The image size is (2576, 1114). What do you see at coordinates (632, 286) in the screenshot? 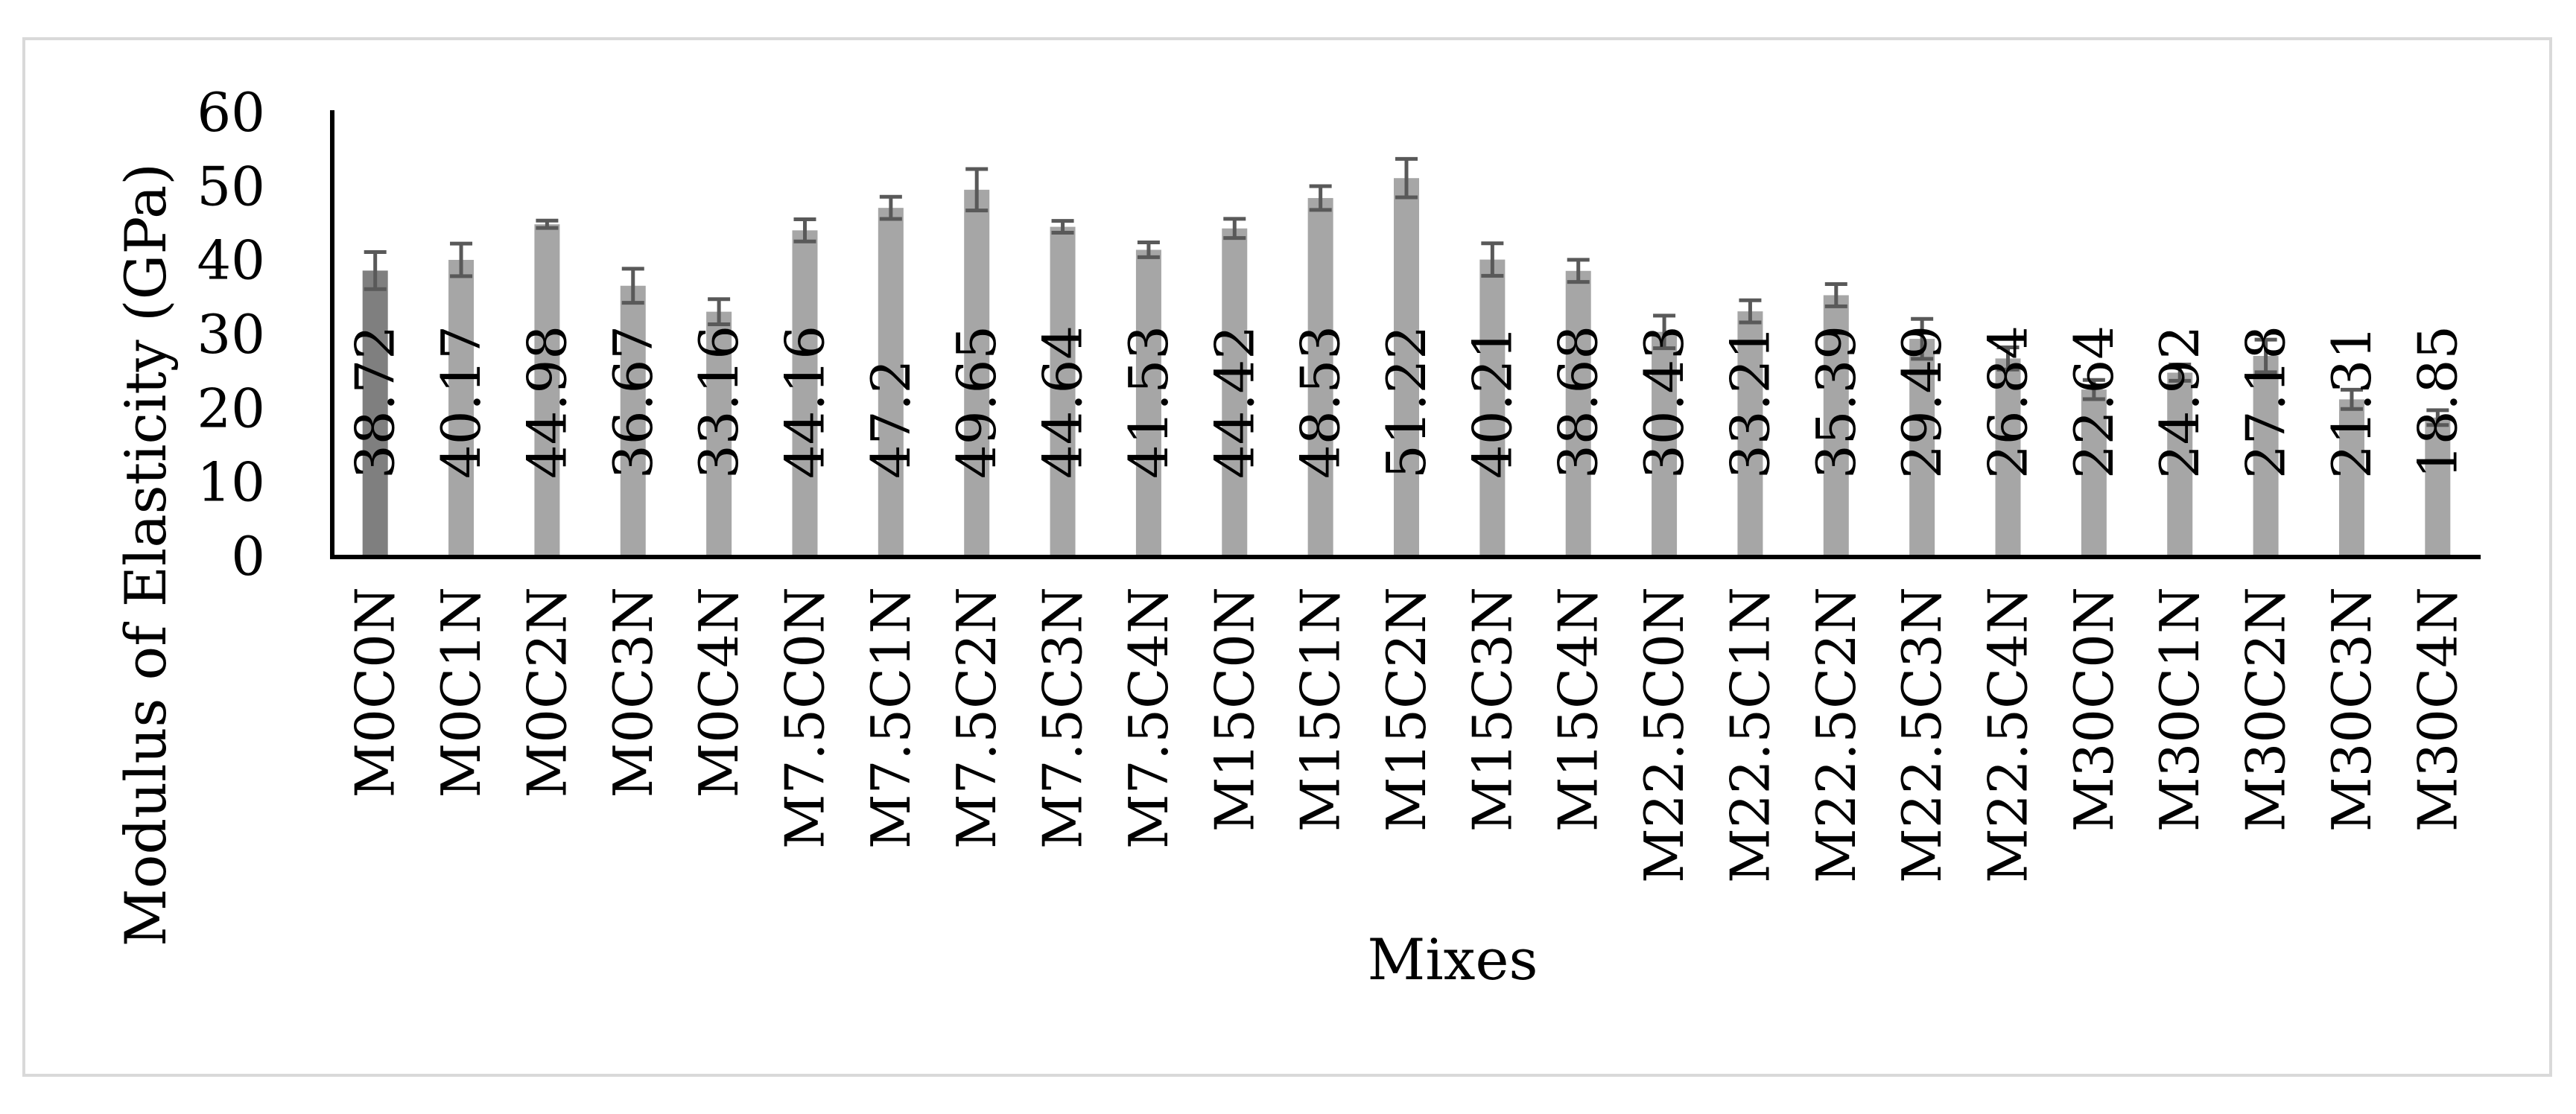
I see `error-bar-M0C3N` at bounding box center [632, 286].